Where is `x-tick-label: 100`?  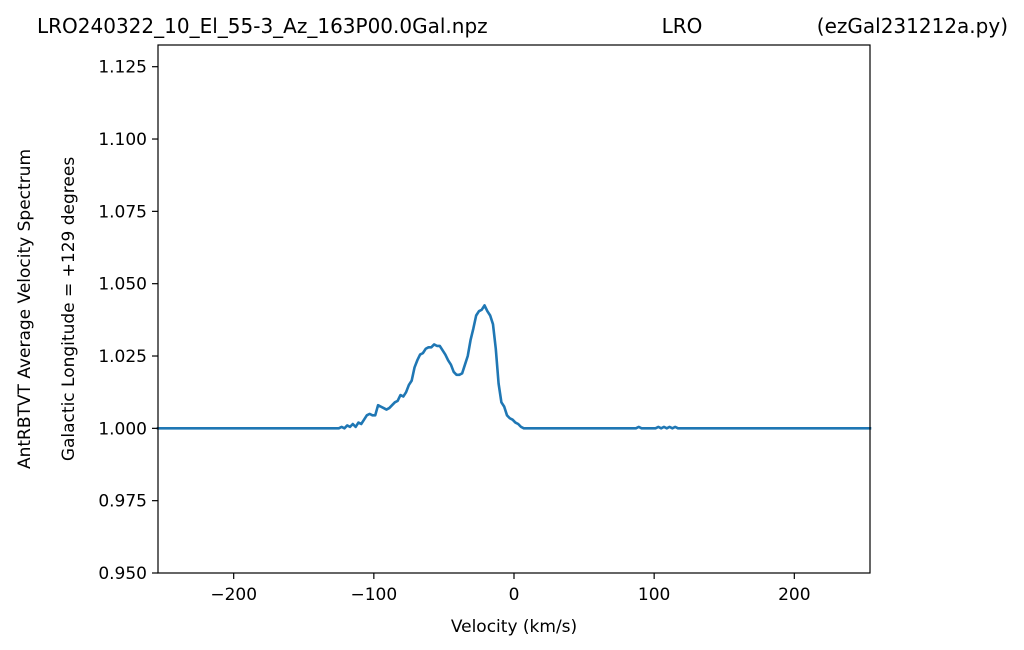 x-tick-label: 100 is located at coordinates (654, 595).